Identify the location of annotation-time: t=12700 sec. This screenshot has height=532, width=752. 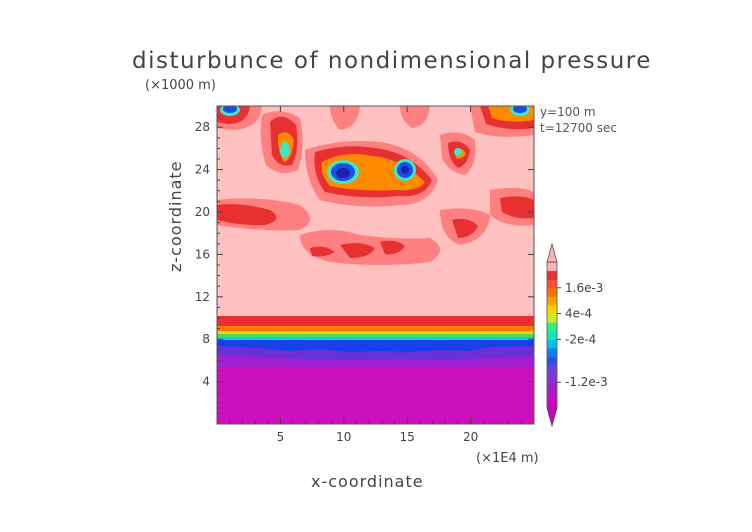
(578, 128).